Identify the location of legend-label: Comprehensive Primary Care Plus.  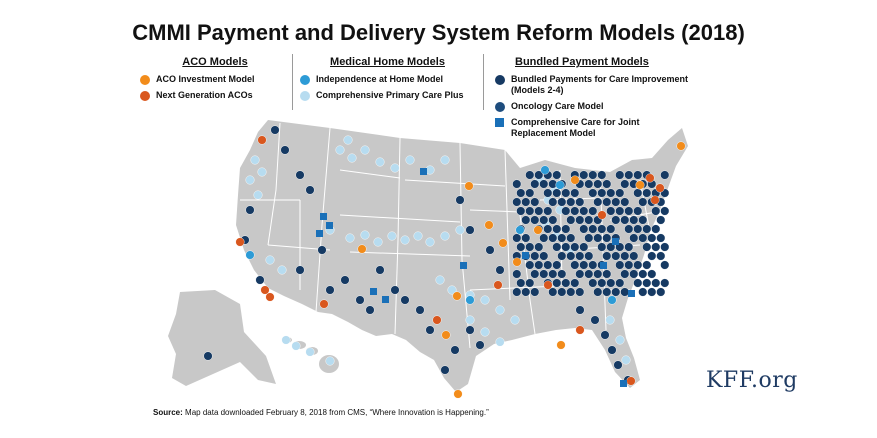
(390, 95).